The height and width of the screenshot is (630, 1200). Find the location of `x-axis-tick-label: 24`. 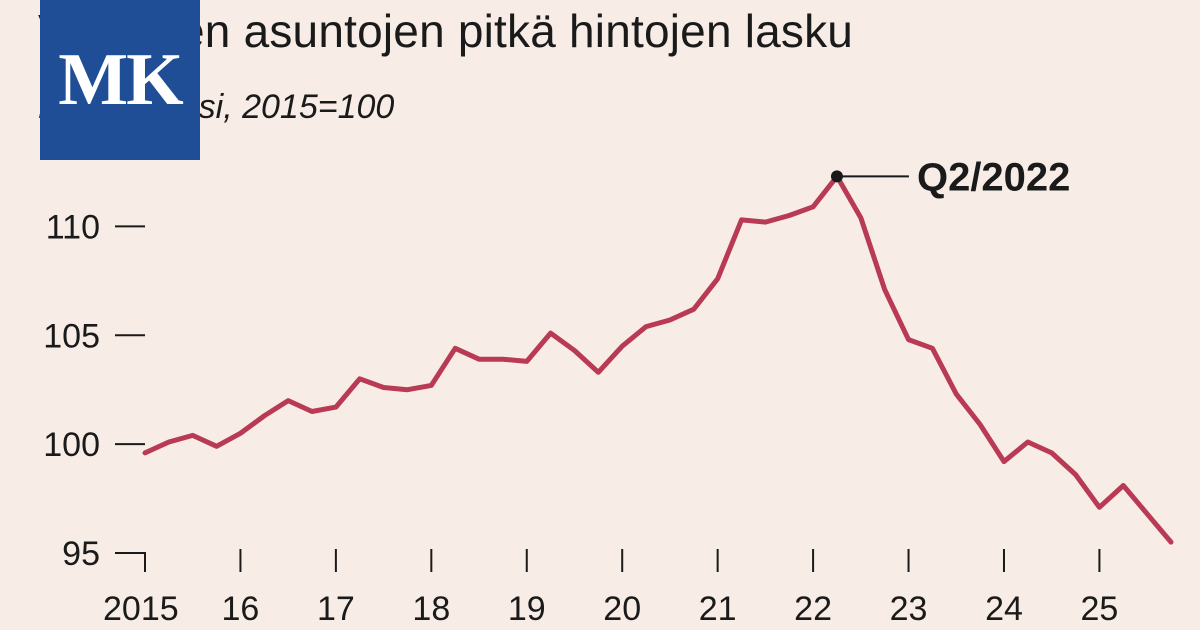

x-axis-tick-label: 24 is located at coordinates (1004, 609).